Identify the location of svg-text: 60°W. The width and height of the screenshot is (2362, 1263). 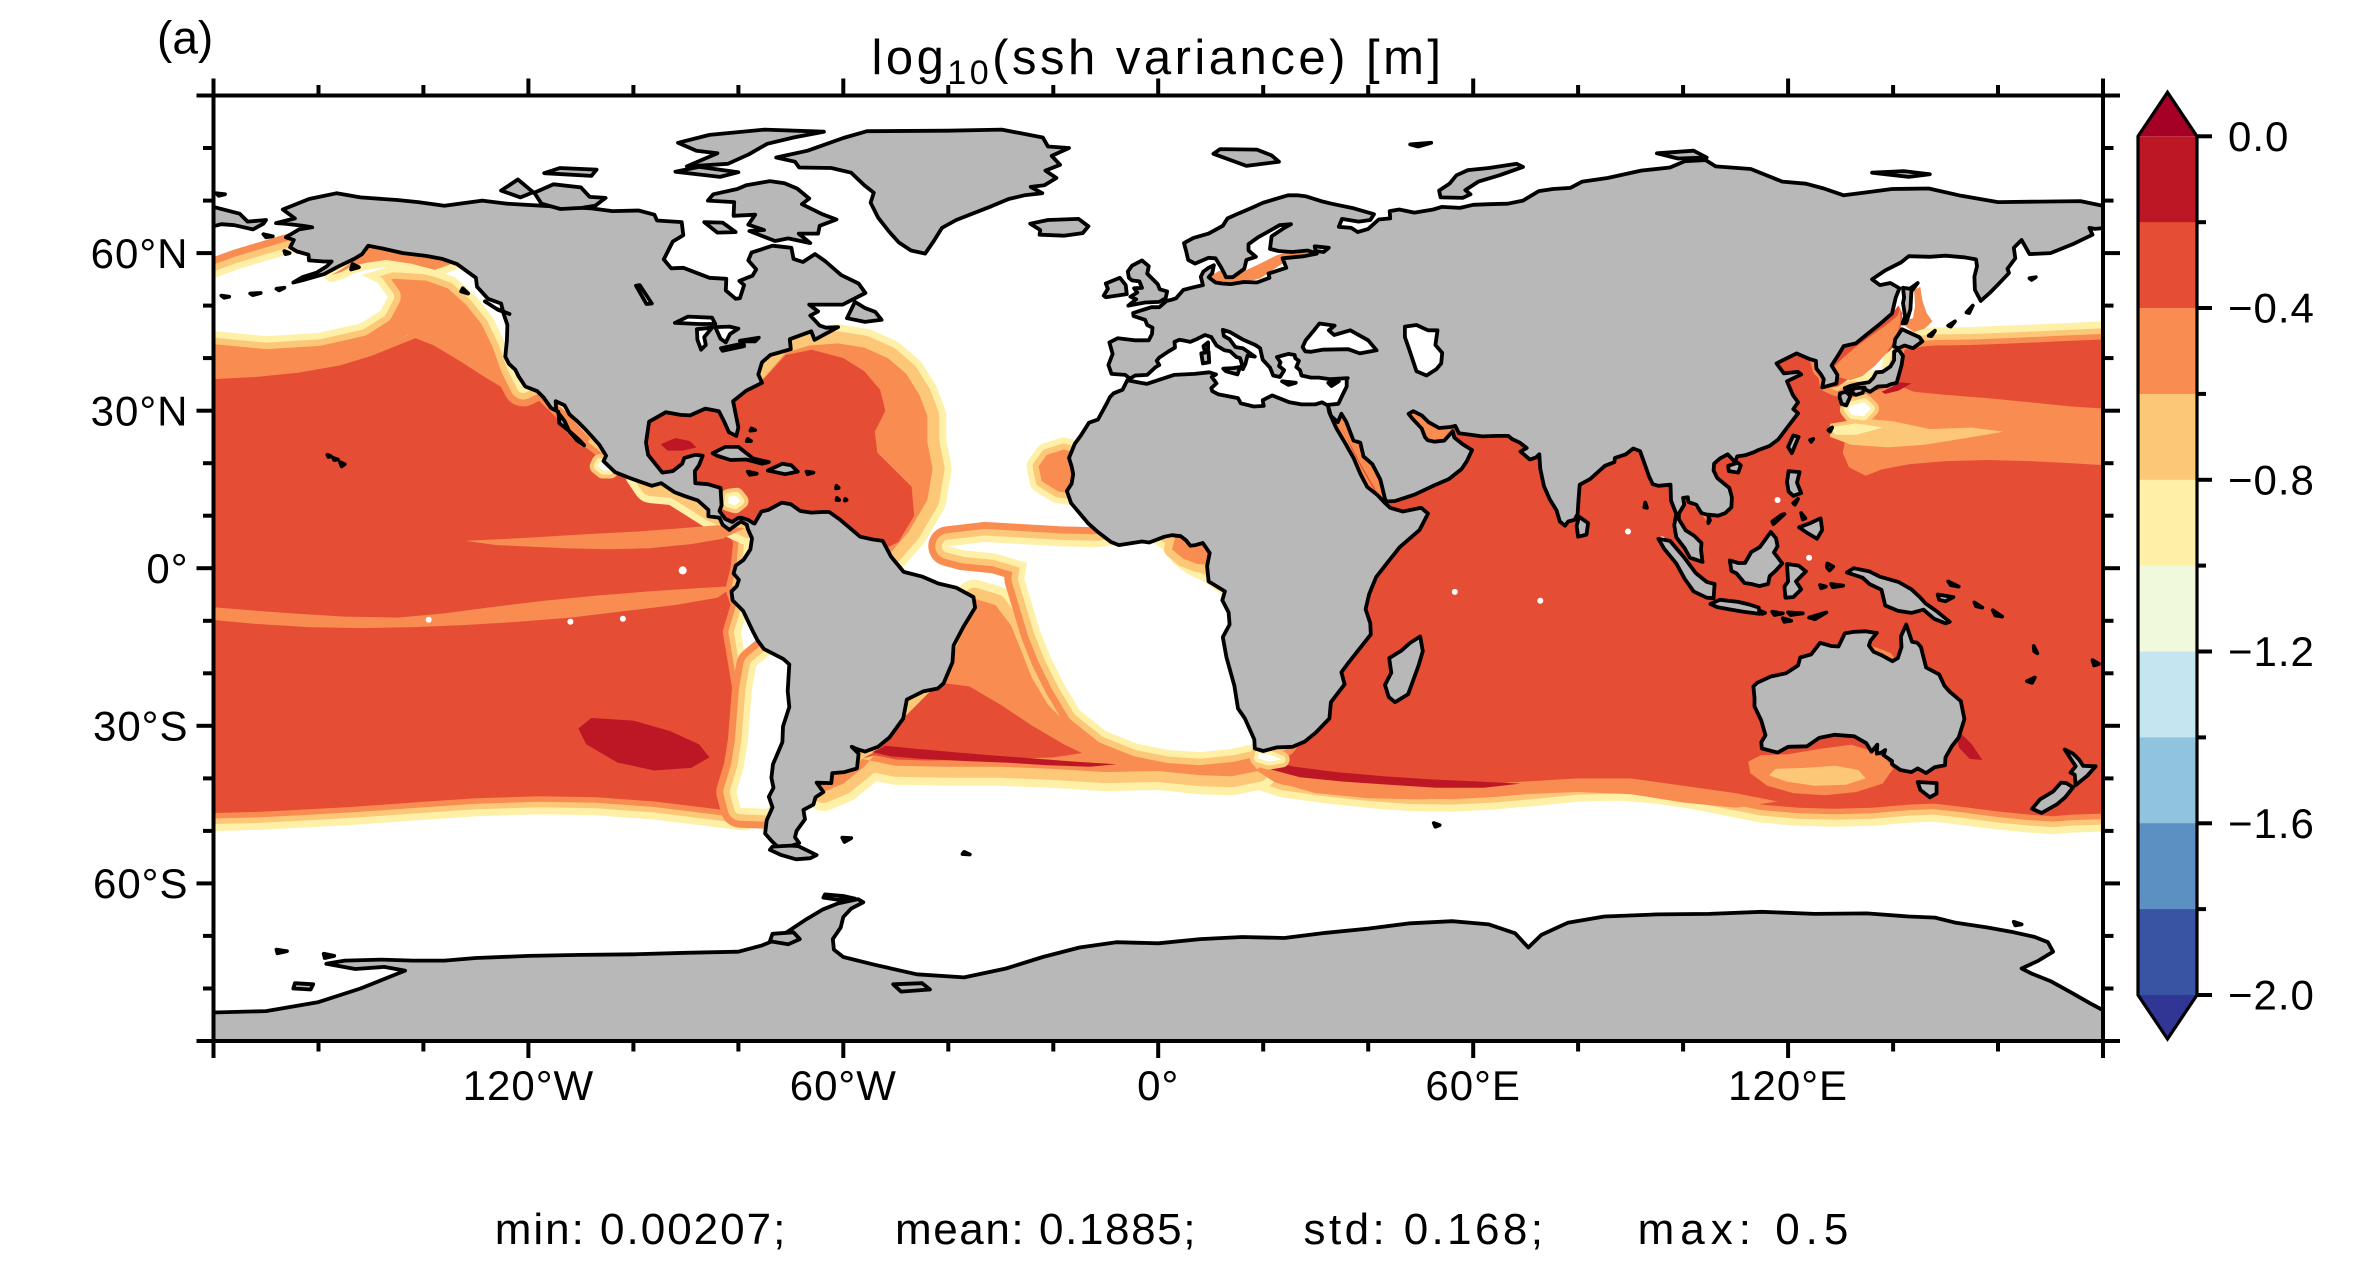
(843, 1085).